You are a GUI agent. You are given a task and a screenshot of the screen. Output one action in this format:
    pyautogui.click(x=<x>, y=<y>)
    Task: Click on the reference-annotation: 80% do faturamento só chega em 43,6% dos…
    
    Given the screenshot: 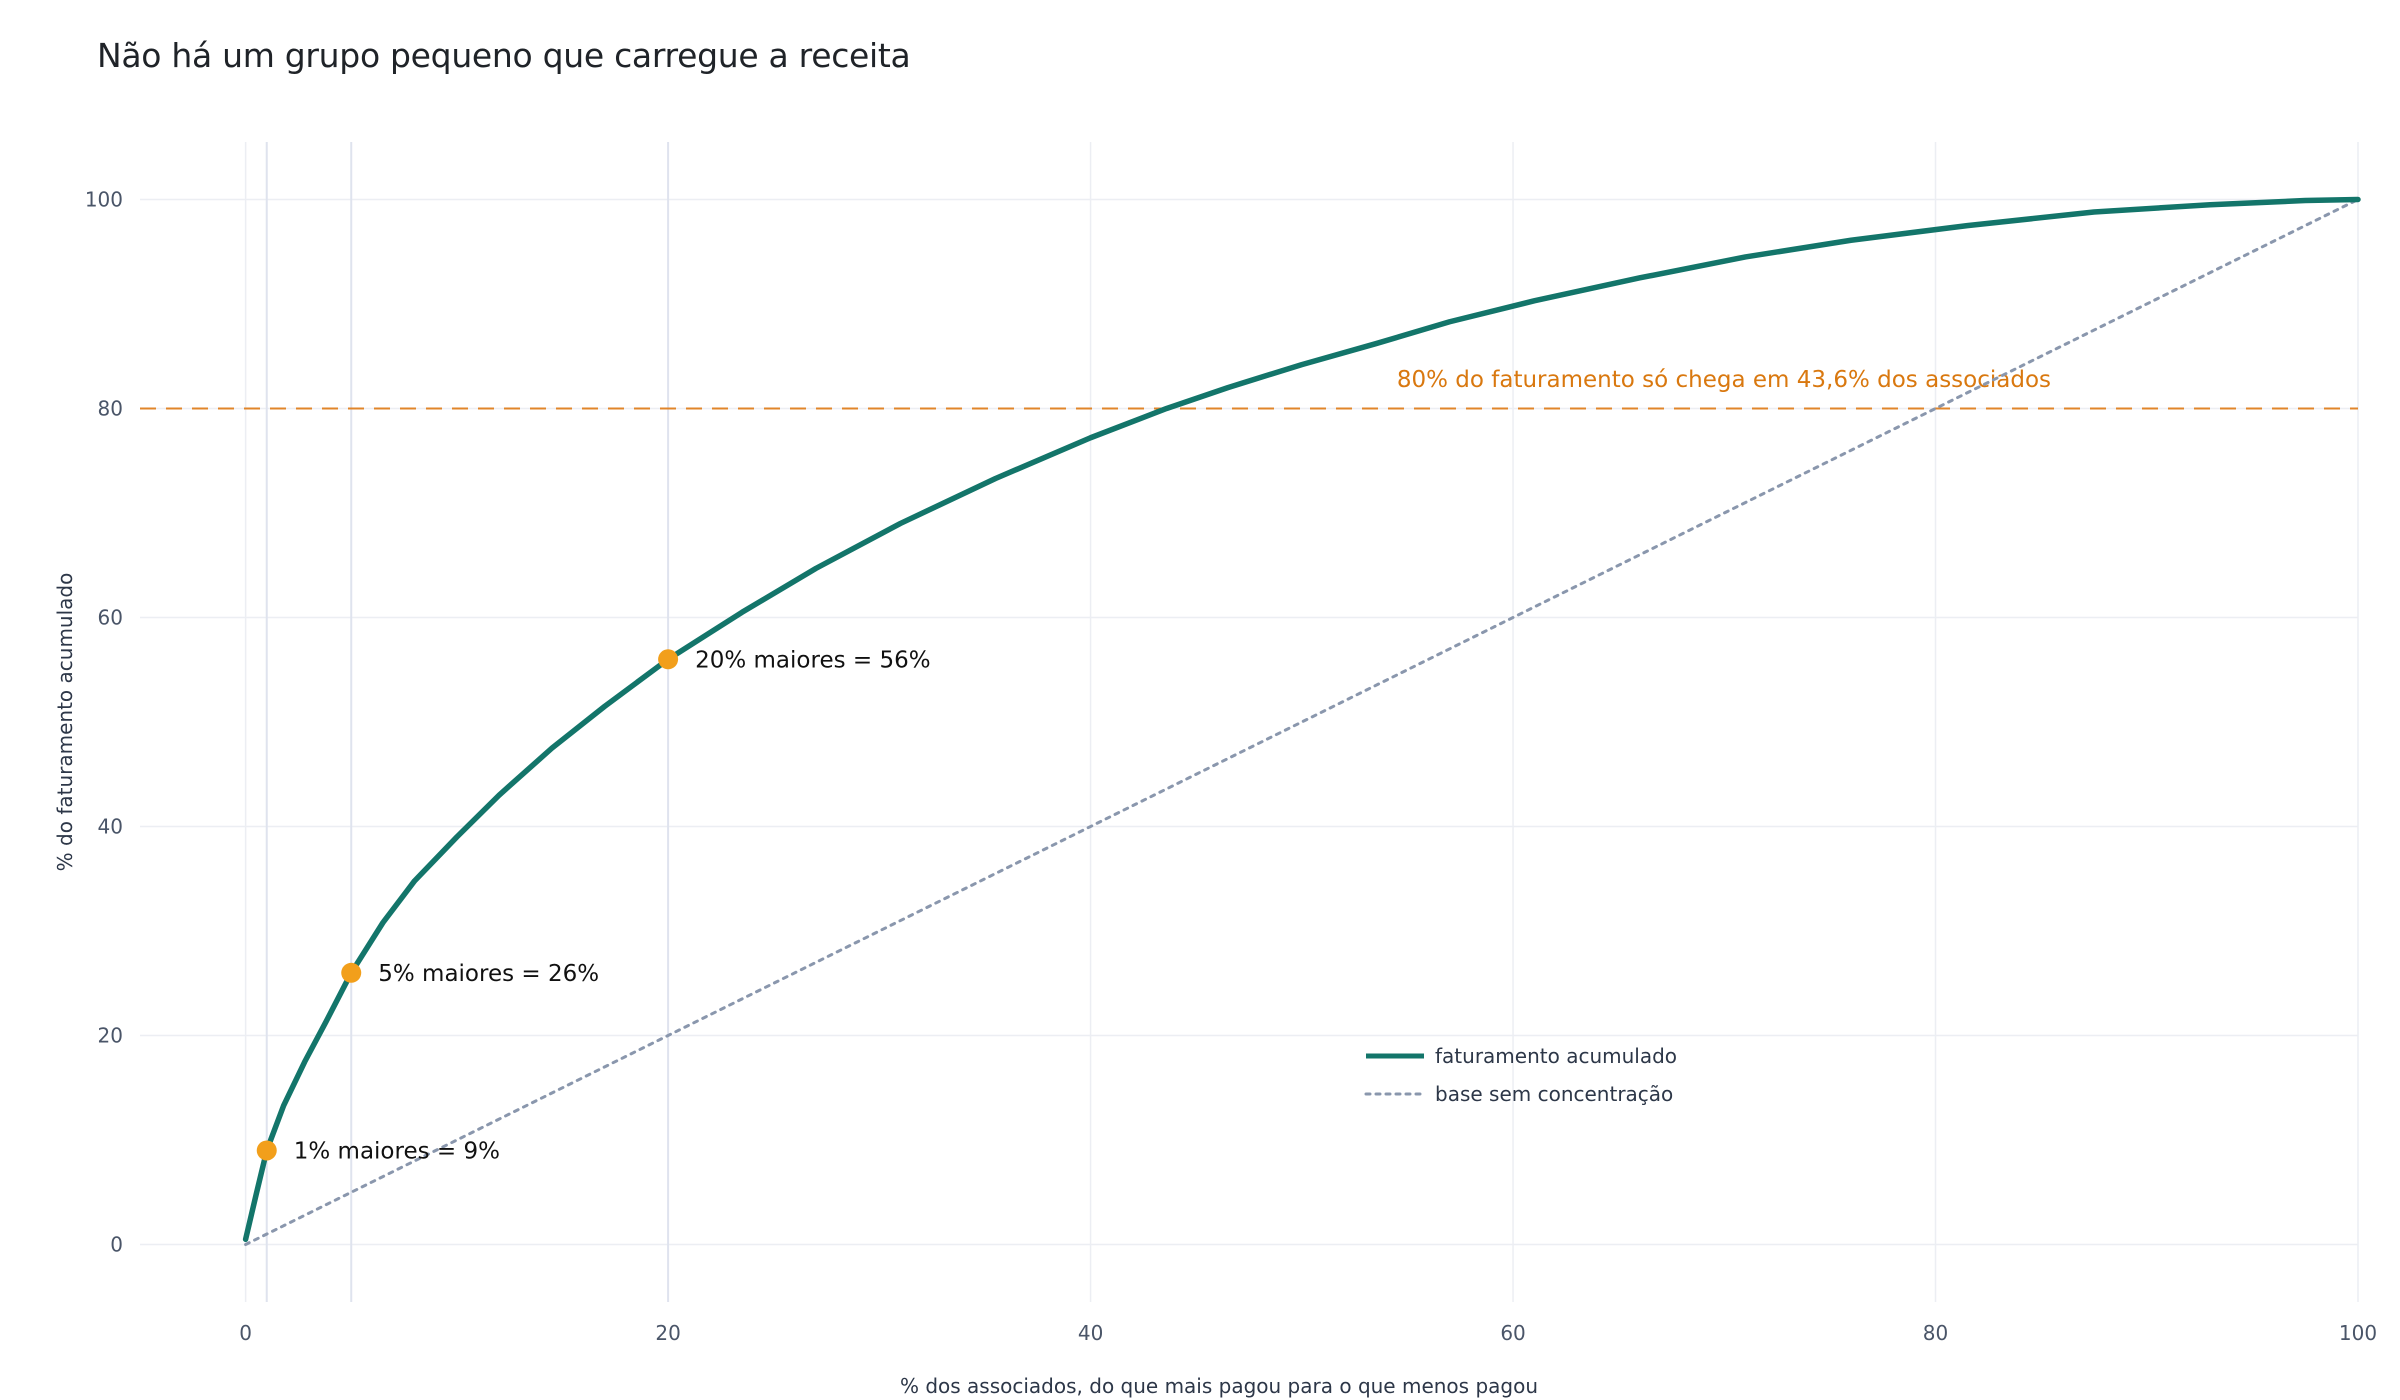 What is the action you would take?
    pyautogui.click(x=1724, y=380)
    